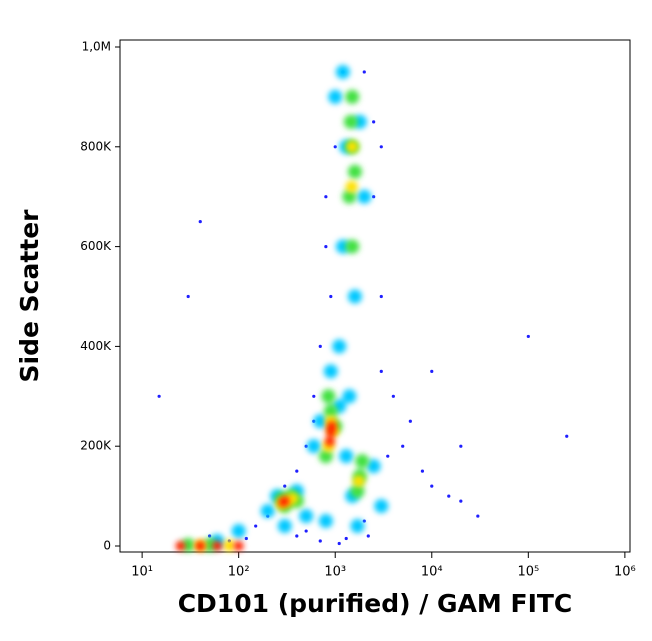 The image size is (652, 641). What do you see at coordinates (96, 46) in the screenshot?
I see `y-tick-label: 1,0M` at bounding box center [96, 46].